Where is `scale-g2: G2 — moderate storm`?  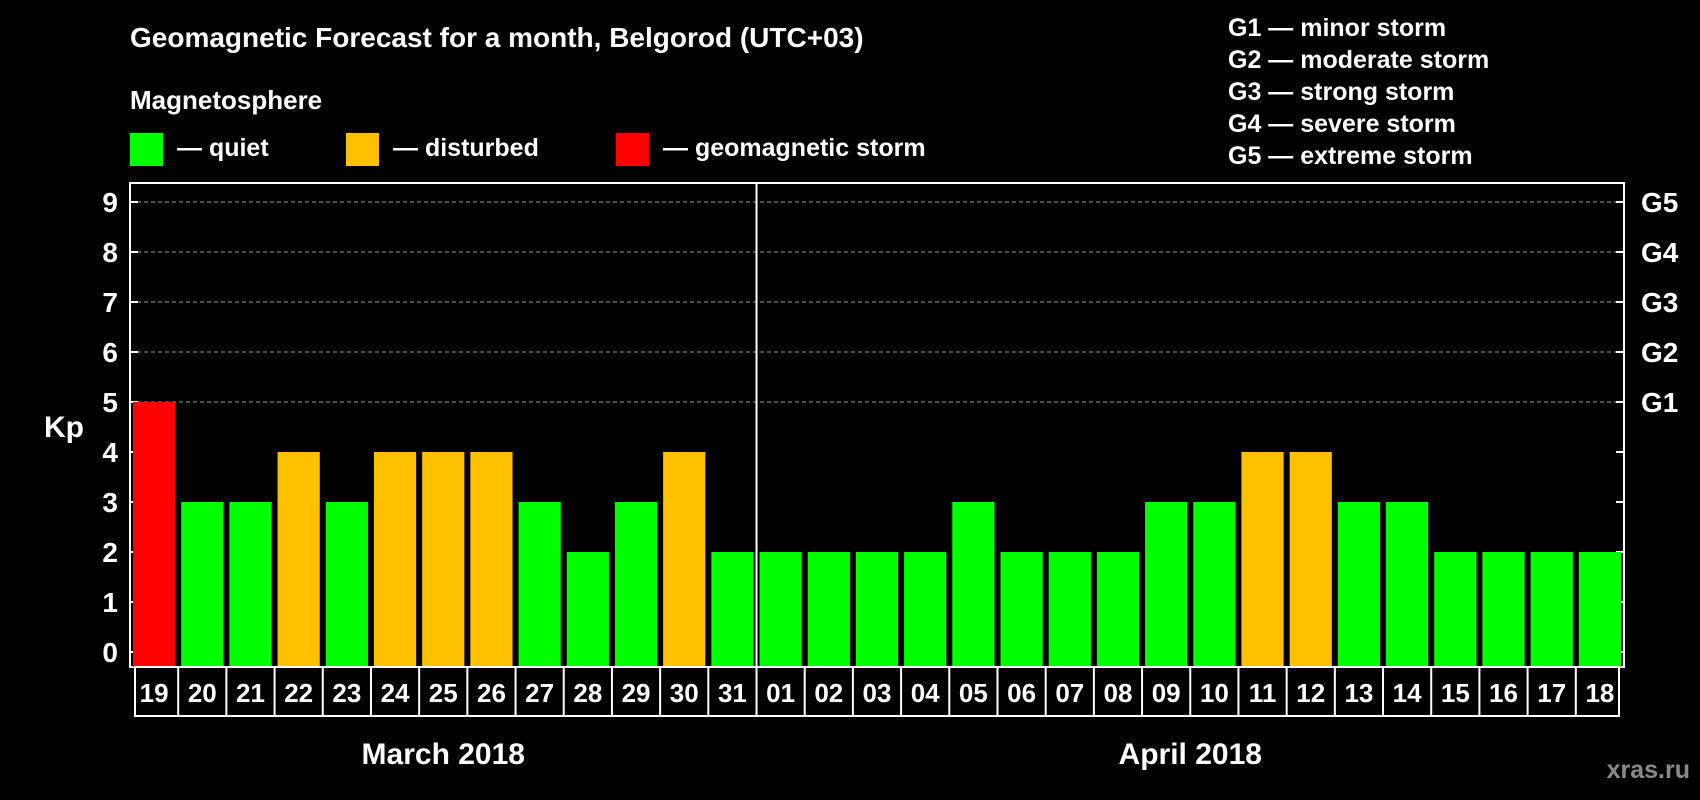
scale-g2: G2 — moderate storm is located at coordinates (1359, 60).